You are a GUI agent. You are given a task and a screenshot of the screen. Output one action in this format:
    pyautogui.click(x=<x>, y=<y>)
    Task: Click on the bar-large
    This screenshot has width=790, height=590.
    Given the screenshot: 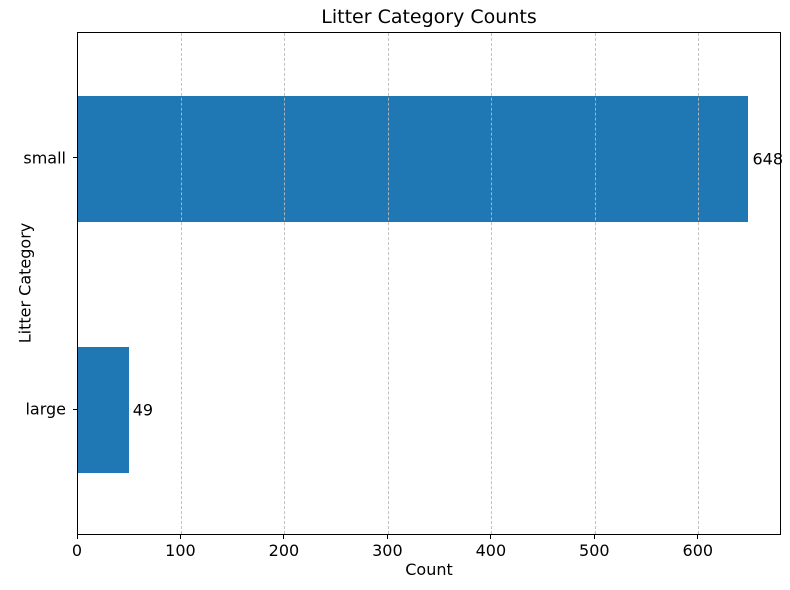 What is the action you would take?
    pyautogui.click(x=103, y=410)
    